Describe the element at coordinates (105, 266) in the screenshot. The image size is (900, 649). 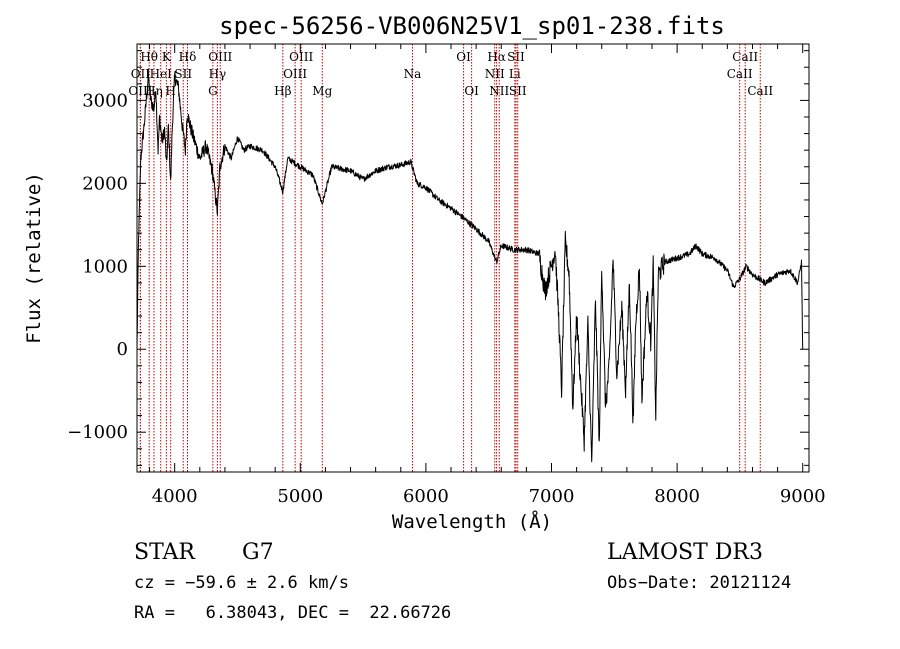
I see `y-tick-label: 1000` at that location.